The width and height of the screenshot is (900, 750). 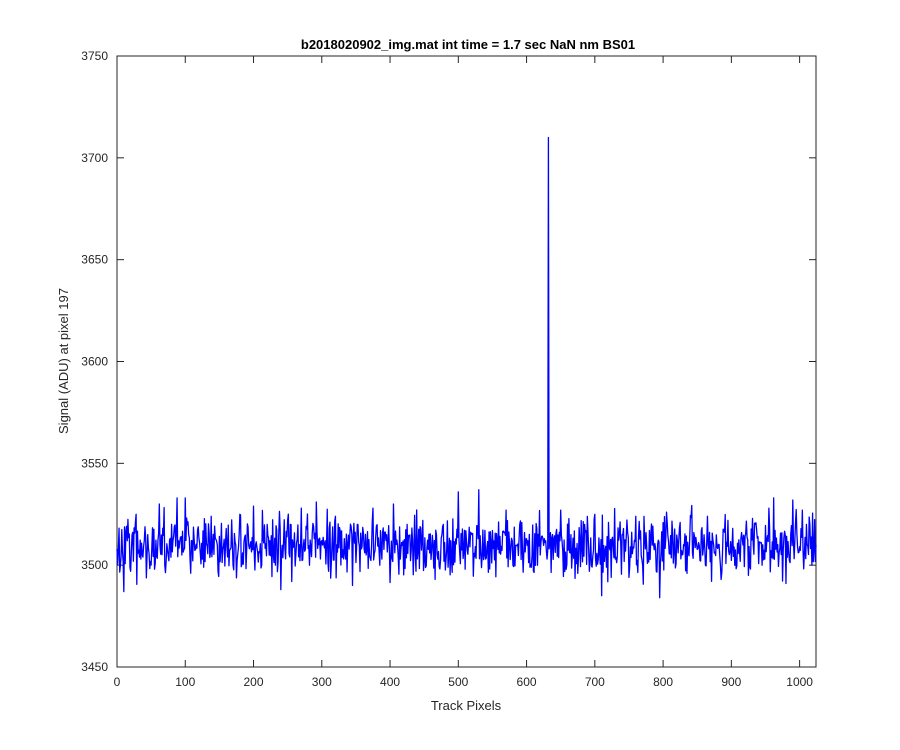 I want to click on x-tick-label: 0, so click(x=117, y=682).